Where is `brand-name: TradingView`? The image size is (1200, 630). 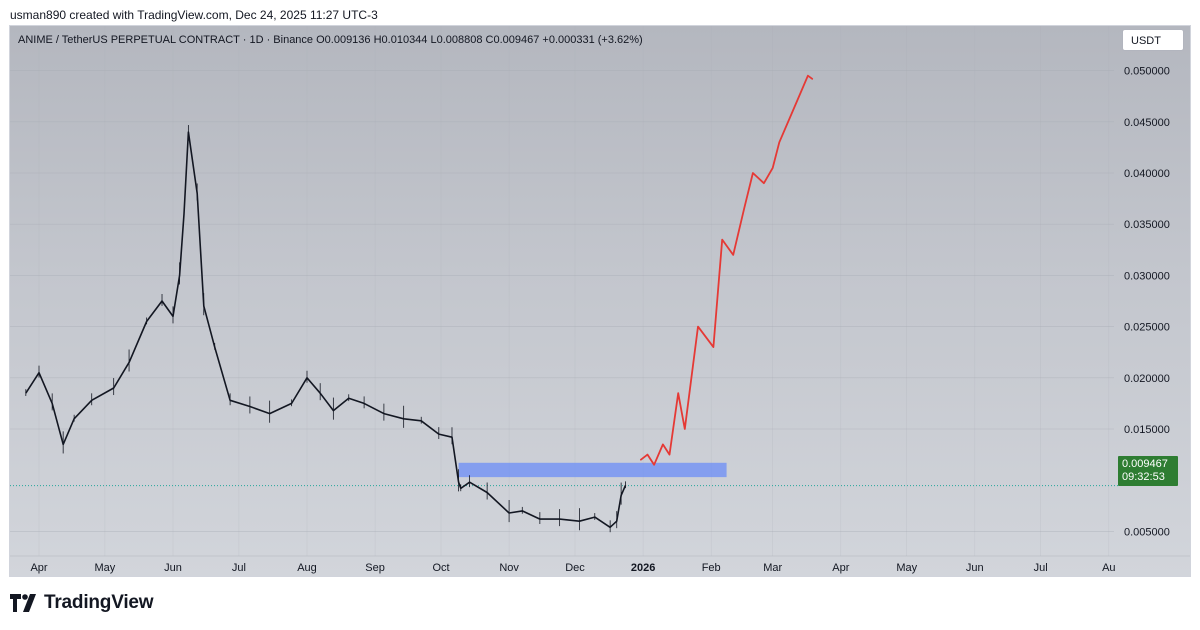
brand-name: TradingView is located at coordinates (99, 602).